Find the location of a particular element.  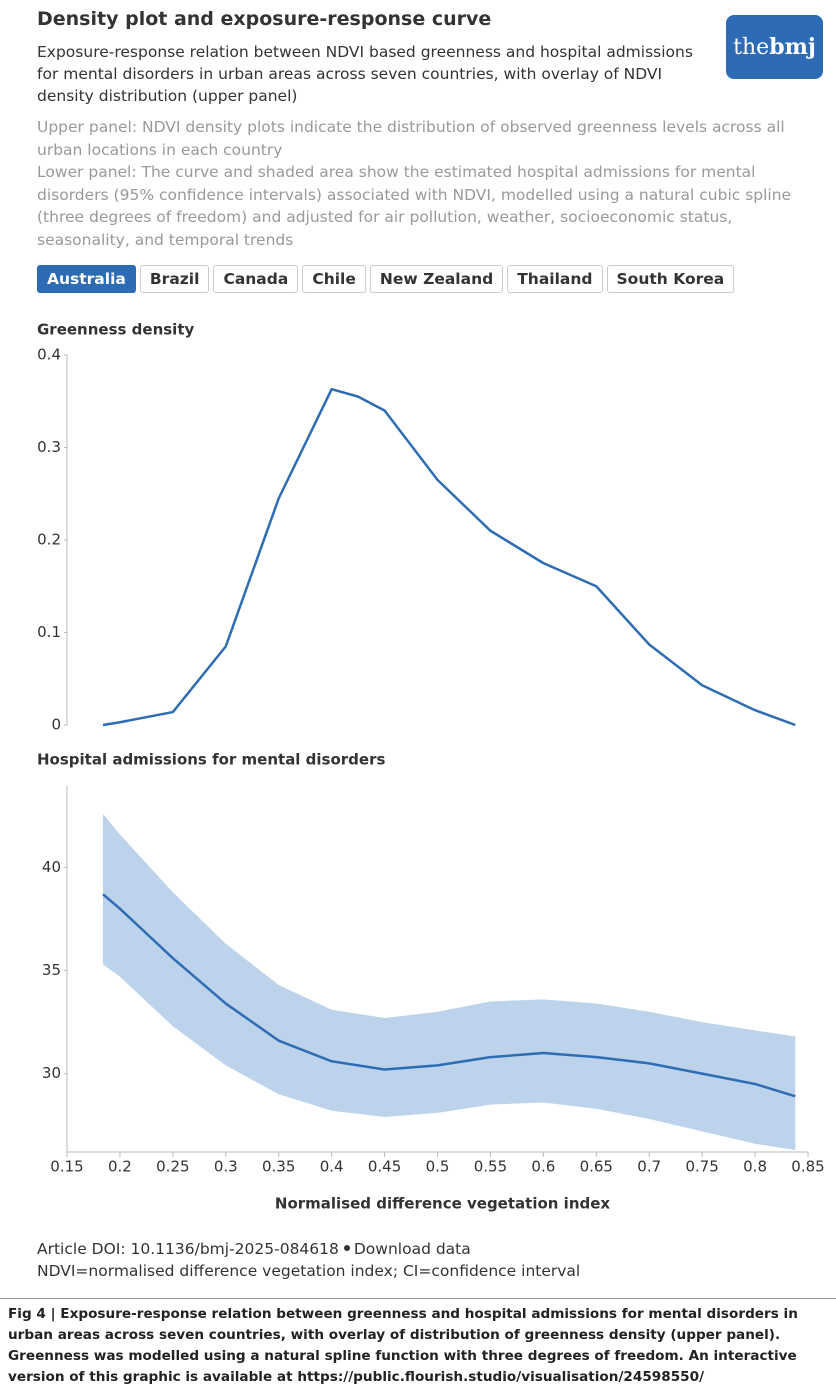

panel-title: Greenness density is located at coordinates (115, 330).